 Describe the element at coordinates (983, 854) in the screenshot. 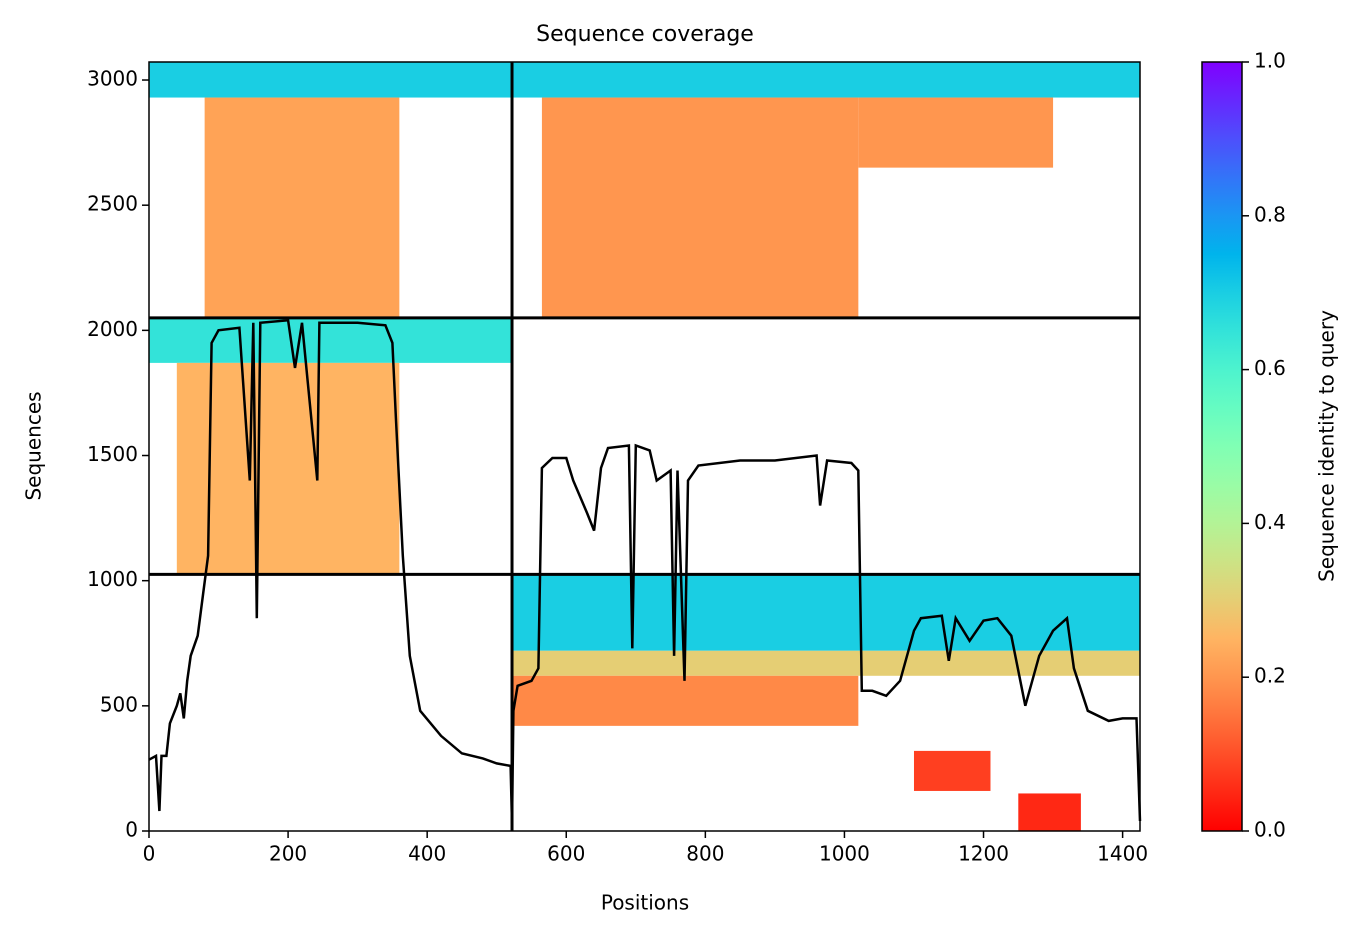

I see `x-tick-label: 1200` at that location.